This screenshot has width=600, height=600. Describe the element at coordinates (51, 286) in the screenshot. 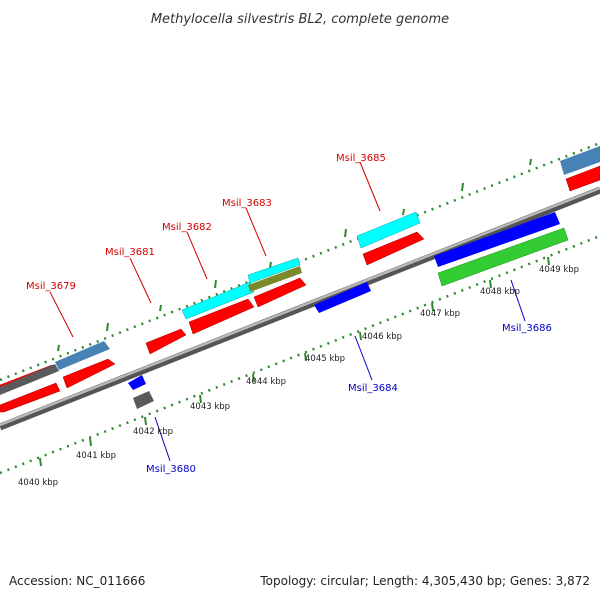

I see `gene-label-msil-3679: Msil_3679` at that location.